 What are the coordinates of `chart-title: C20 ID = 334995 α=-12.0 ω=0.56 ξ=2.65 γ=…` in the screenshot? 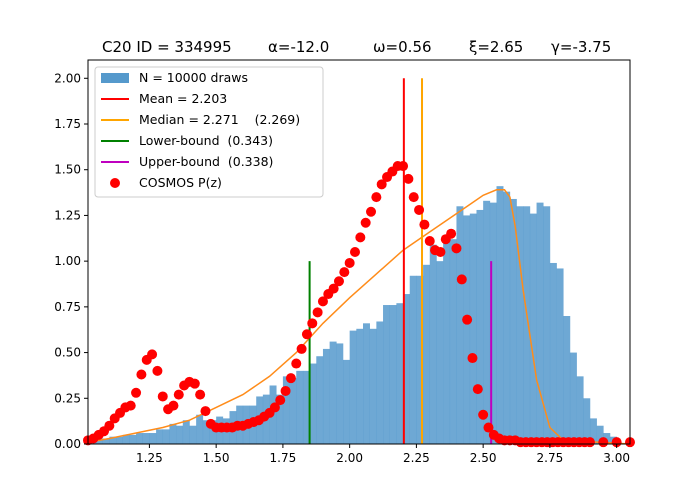 It's located at (356, 47).